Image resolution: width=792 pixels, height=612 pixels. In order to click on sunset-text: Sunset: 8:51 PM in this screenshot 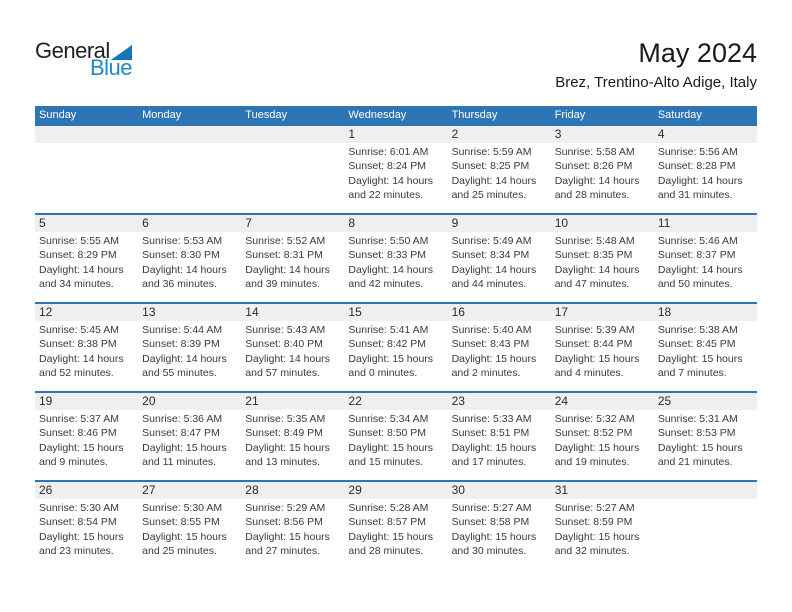, I will do `click(490, 433)`.